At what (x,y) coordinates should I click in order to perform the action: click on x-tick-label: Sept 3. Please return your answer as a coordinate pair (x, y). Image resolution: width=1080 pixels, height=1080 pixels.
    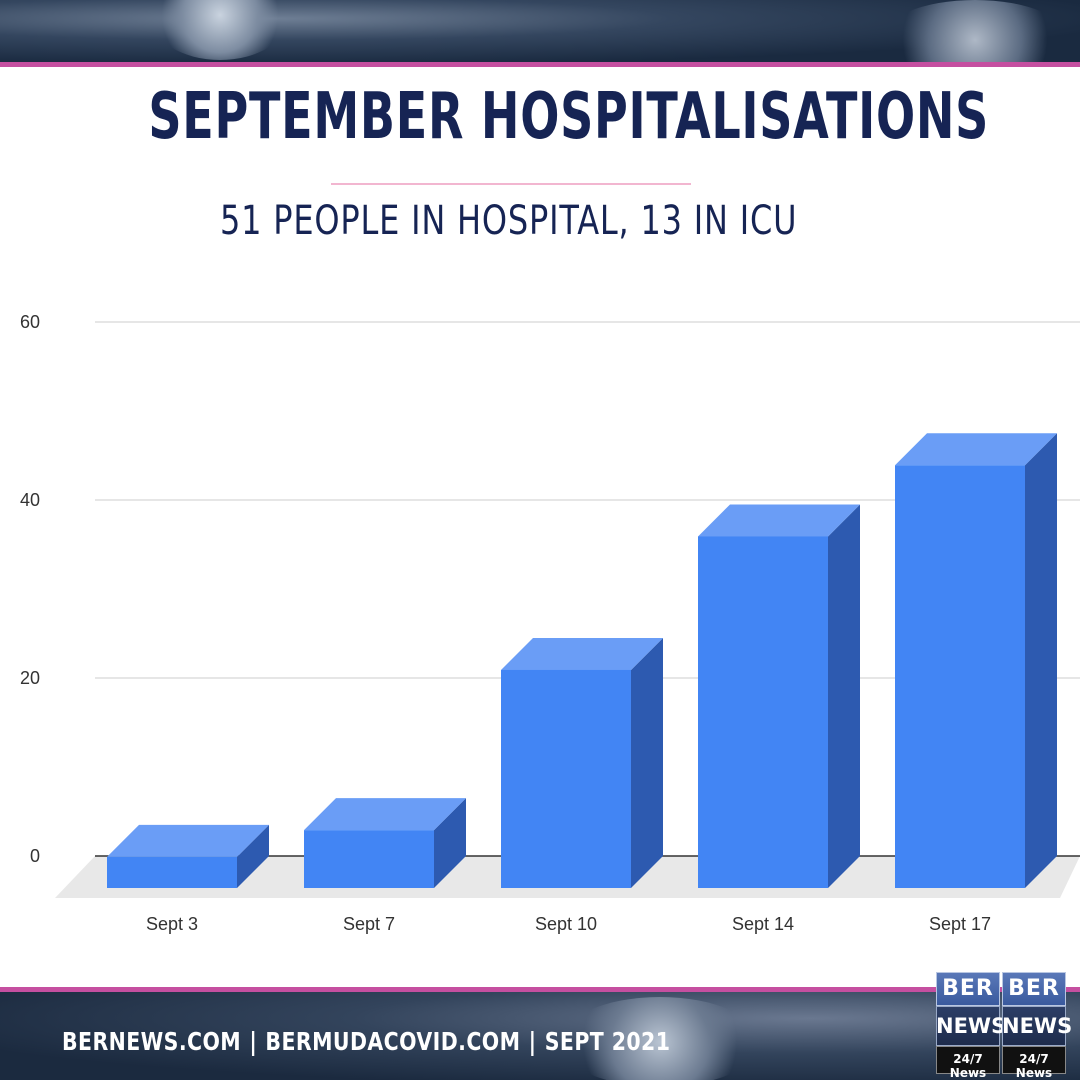
    Looking at the image, I should click on (172, 924).